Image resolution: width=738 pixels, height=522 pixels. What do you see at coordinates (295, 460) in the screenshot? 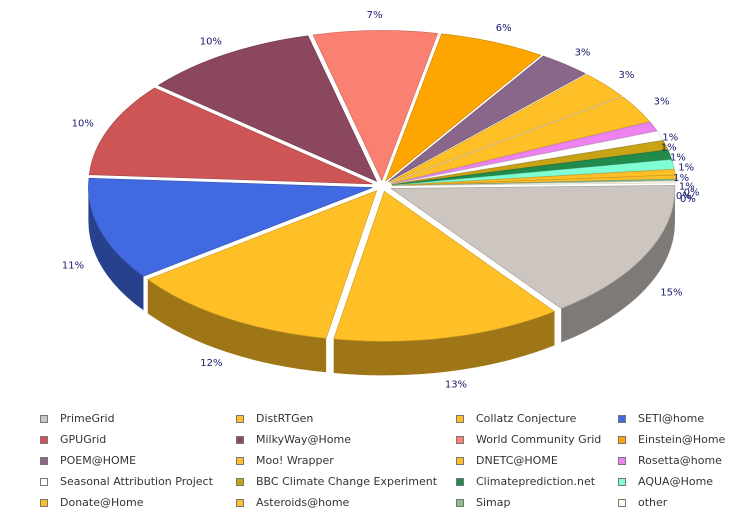
I see `legend-label: Moo! Wrapper` at bounding box center [295, 460].